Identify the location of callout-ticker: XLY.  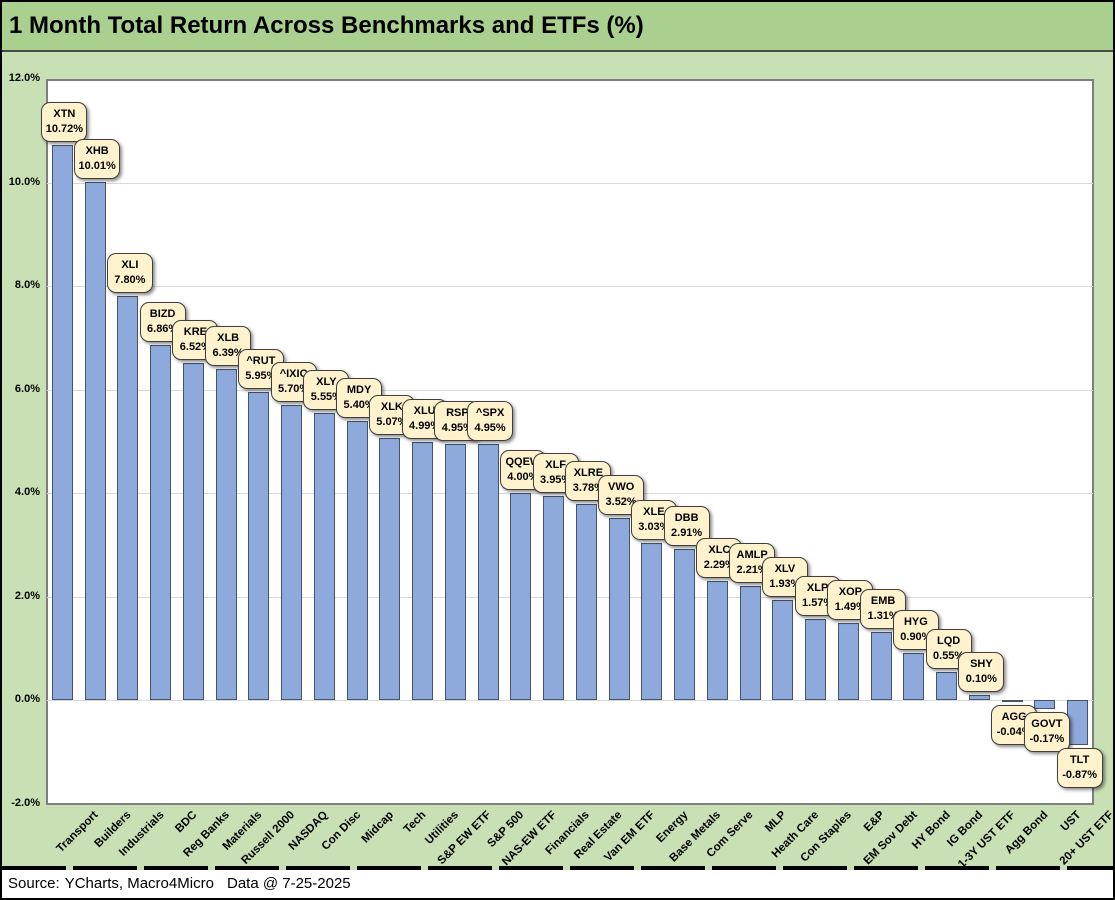
(326, 381).